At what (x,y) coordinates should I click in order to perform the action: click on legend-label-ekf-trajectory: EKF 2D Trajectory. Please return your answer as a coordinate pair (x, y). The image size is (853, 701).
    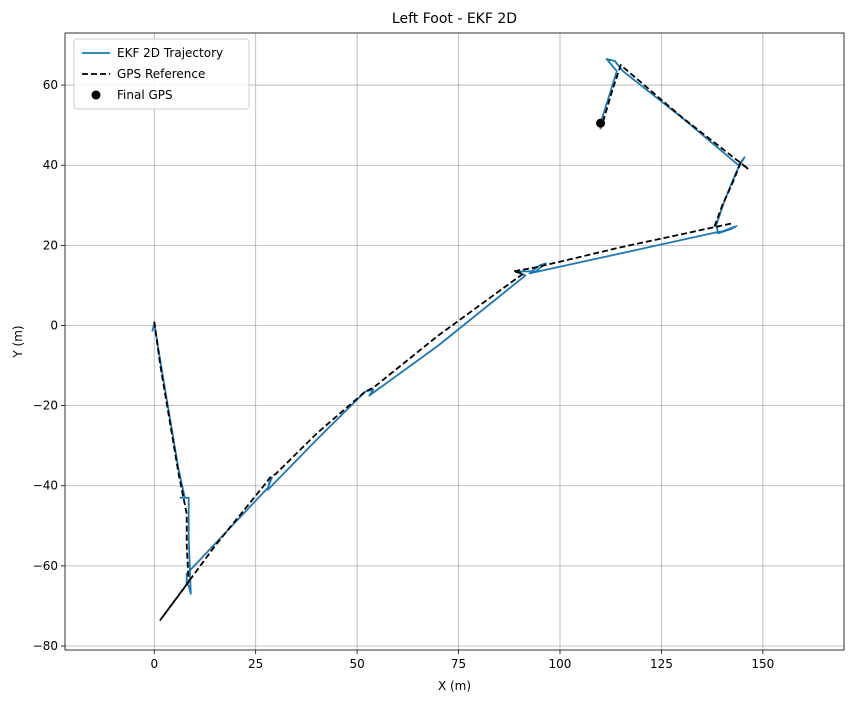
    Looking at the image, I should click on (170, 53).